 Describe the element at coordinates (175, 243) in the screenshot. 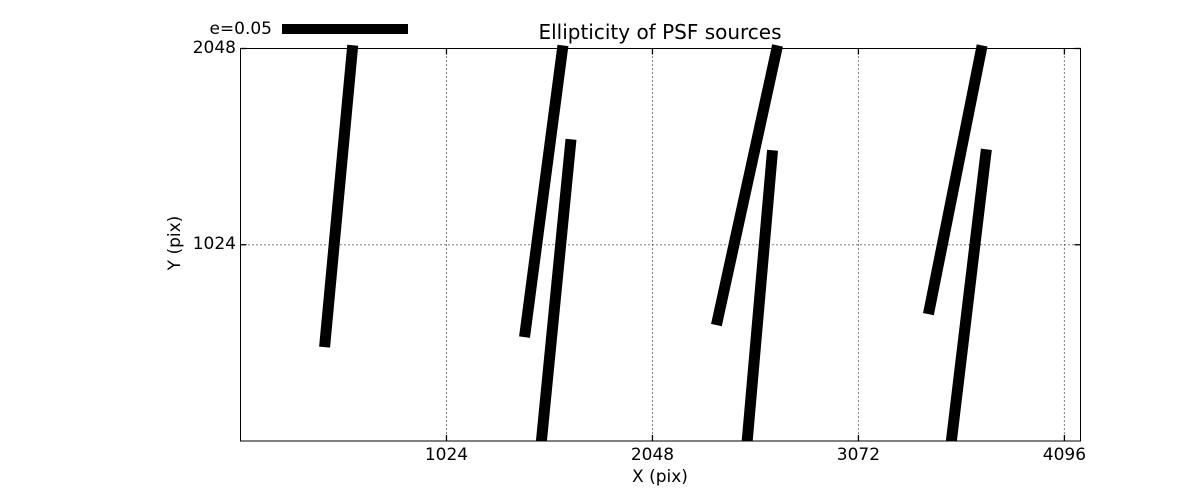

I see `y-axis-label: Y (pix)` at that location.